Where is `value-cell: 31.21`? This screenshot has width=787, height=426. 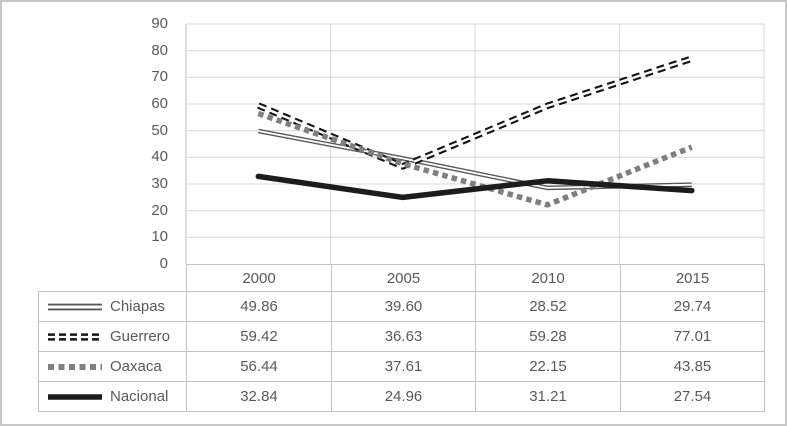 value-cell: 31.21 is located at coordinates (548, 396).